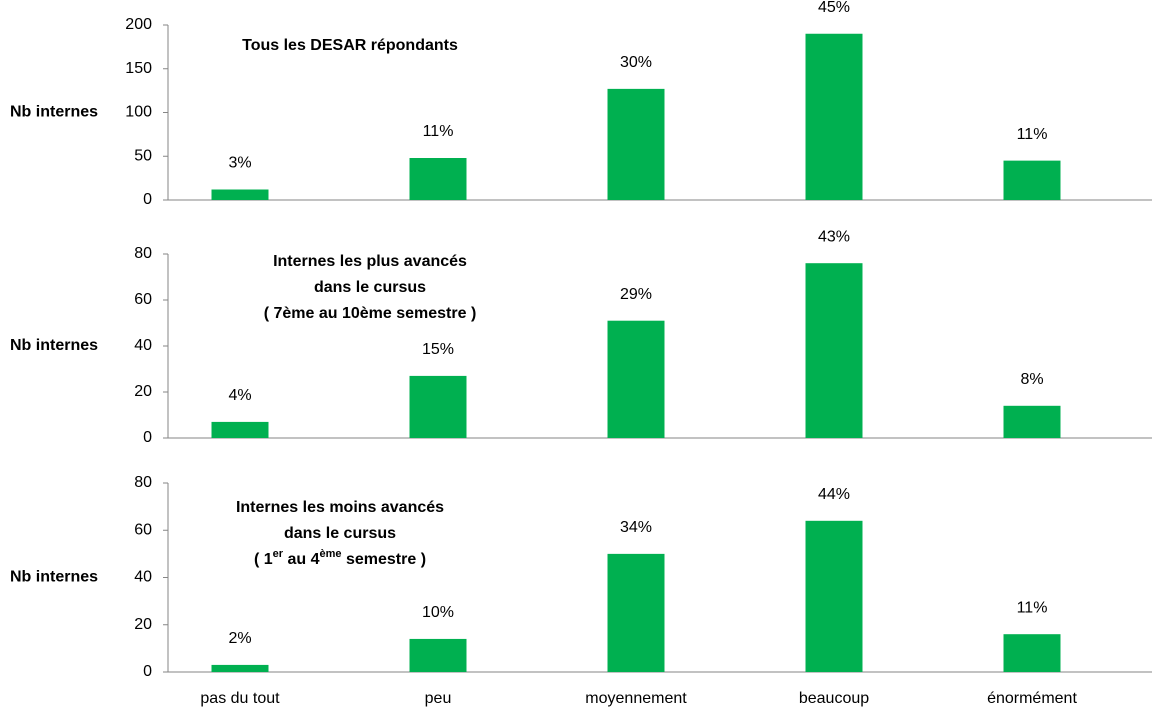 The width and height of the screenshot is (1160, 711). I want to click on title-segment: er, so click(278, 554).